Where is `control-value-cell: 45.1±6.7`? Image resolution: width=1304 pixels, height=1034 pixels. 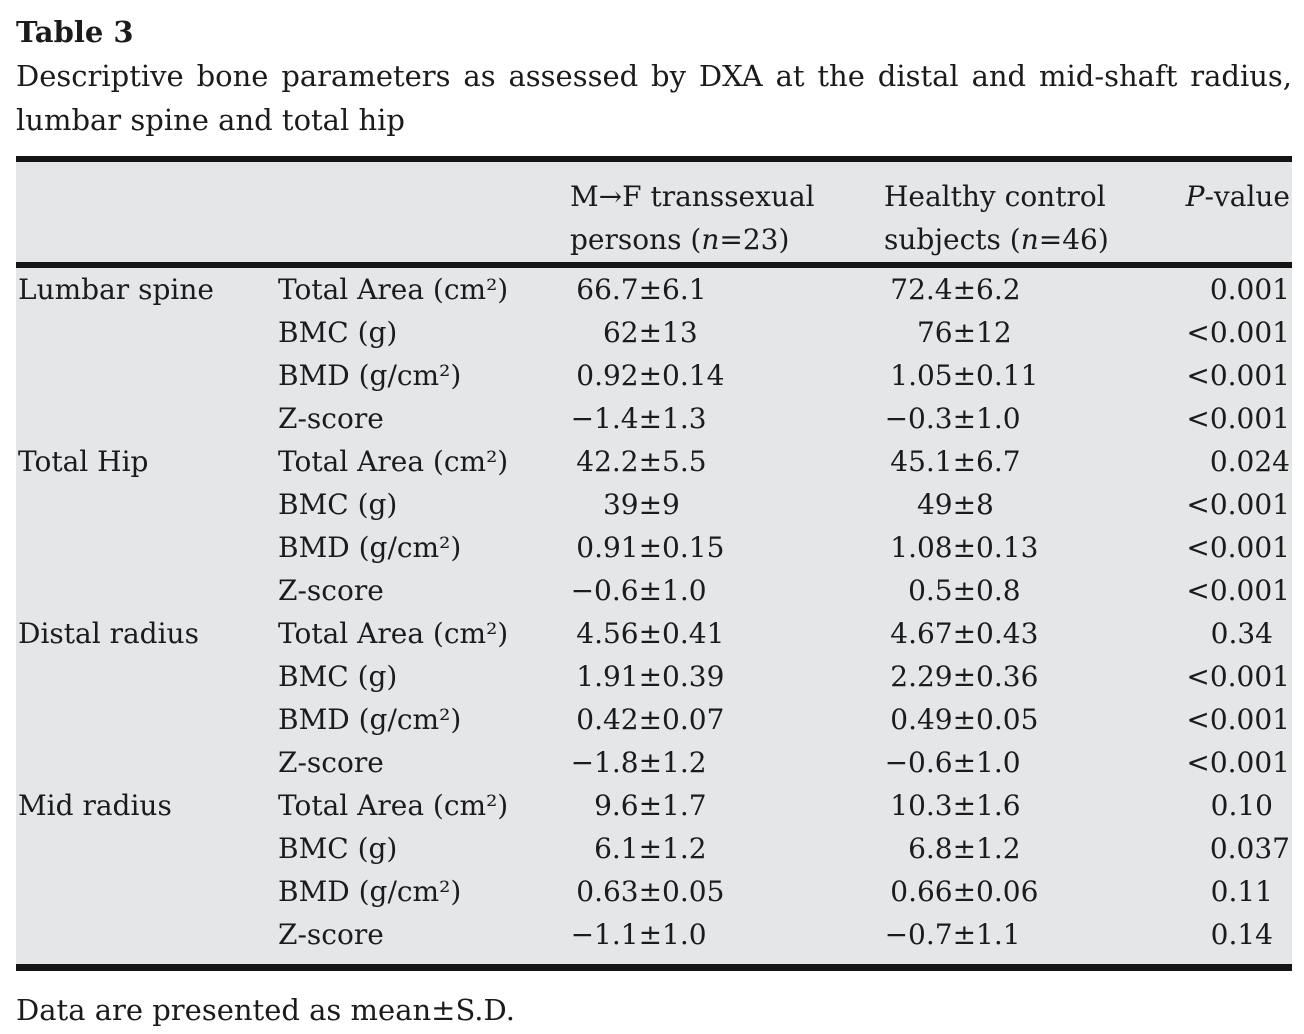
control-value-cell: 45.1±6.7 is located at coordinates (955, 461).